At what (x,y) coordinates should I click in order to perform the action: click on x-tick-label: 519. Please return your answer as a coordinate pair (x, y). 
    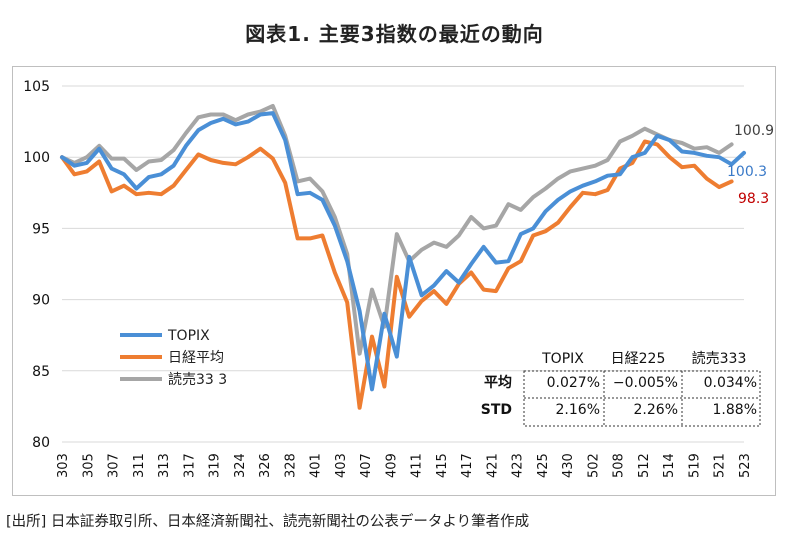
    Looking at the image, I should click on (694, 465).